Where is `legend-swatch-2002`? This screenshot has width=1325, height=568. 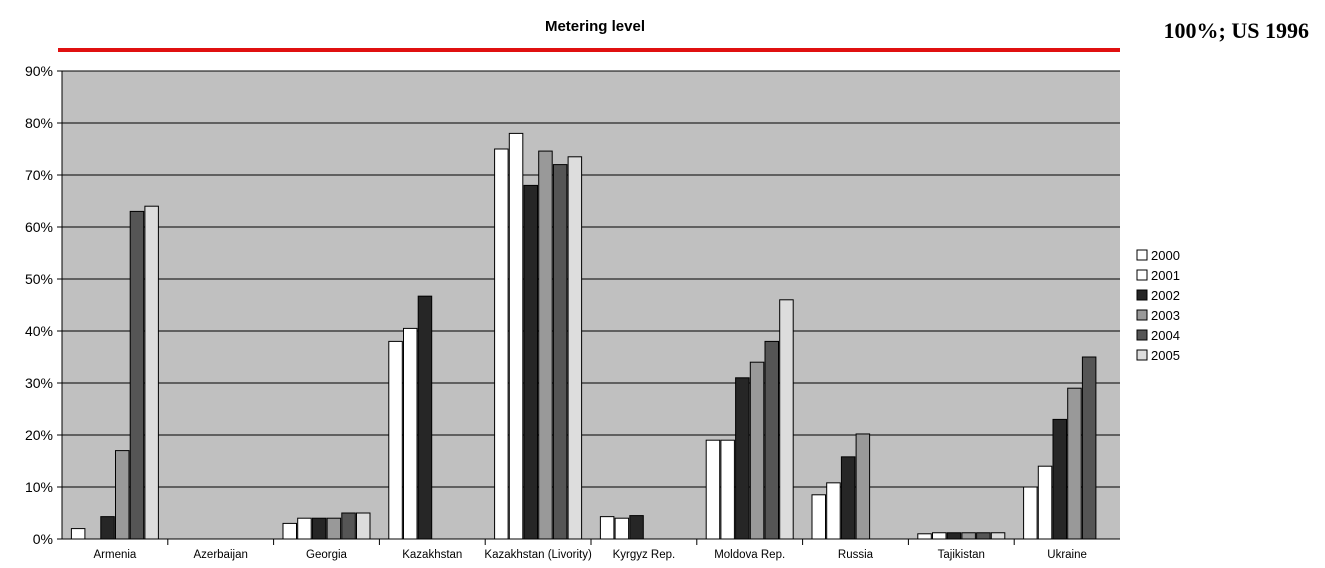 legend-swatch-2002 is located at coordinates (1142, 295).